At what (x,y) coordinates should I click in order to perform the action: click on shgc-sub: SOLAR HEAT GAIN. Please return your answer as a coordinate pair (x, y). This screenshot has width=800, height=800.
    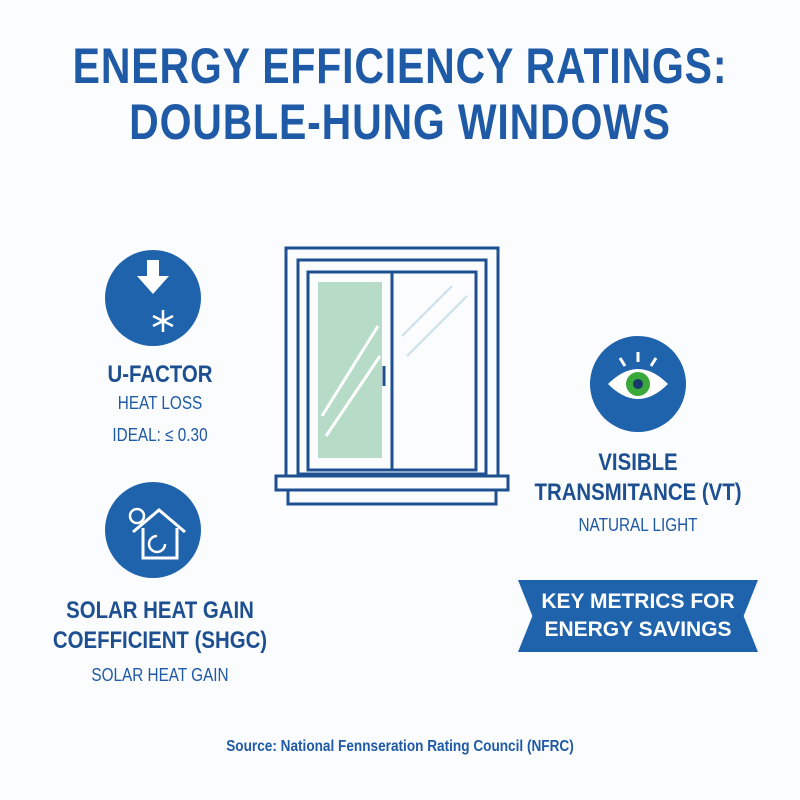
    Looking at the image, I should click on (160, 675).